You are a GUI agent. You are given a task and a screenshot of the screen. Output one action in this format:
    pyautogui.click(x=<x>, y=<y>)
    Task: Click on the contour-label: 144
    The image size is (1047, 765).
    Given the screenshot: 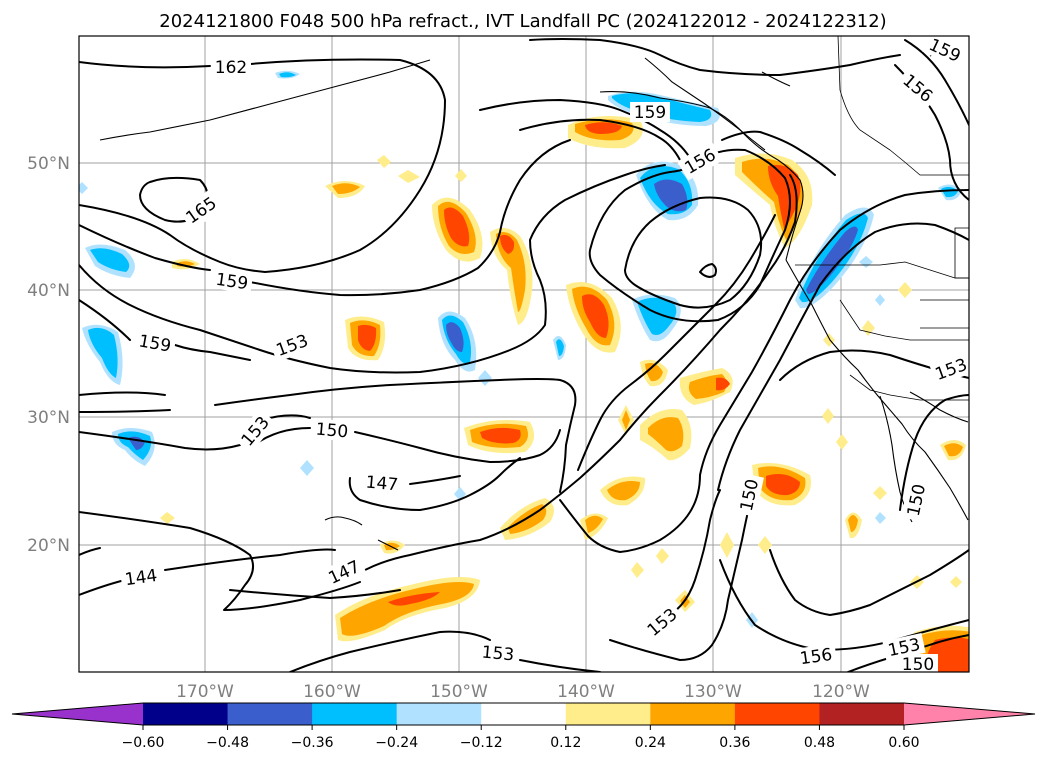 What is the action you would take?
    pyautogui.click(x=141, y=578)
    